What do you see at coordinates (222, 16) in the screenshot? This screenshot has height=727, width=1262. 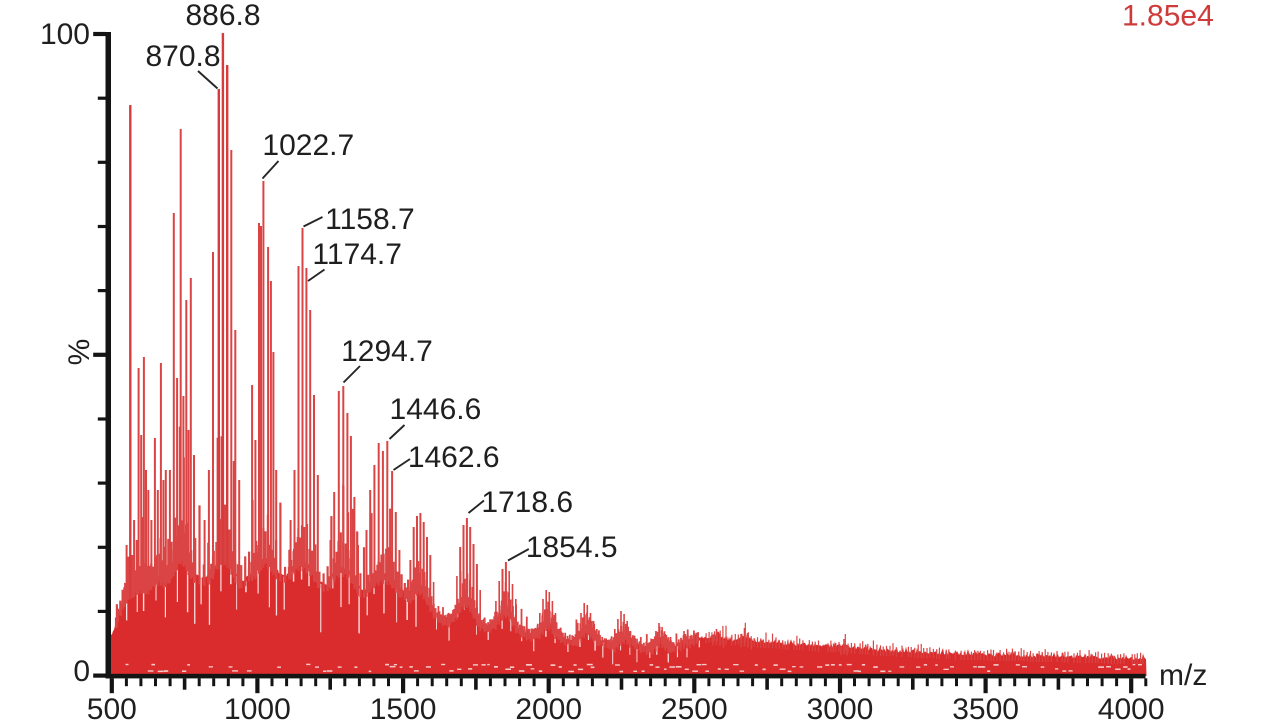 I see `svg-text: 886.8` at bounding box center [222, 16].